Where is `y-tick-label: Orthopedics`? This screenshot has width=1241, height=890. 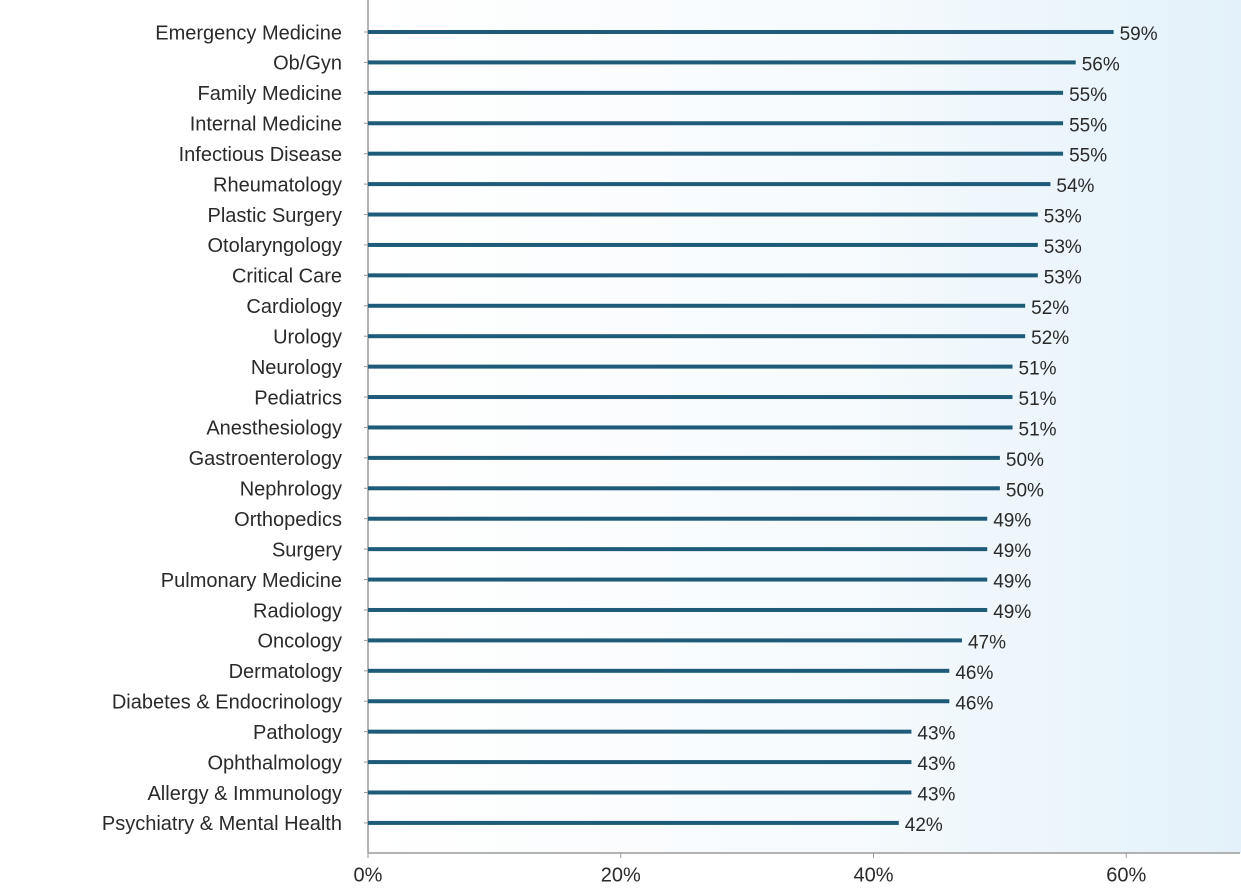
y-tick-label: Orthopedics is located at coordinates (288, 520).